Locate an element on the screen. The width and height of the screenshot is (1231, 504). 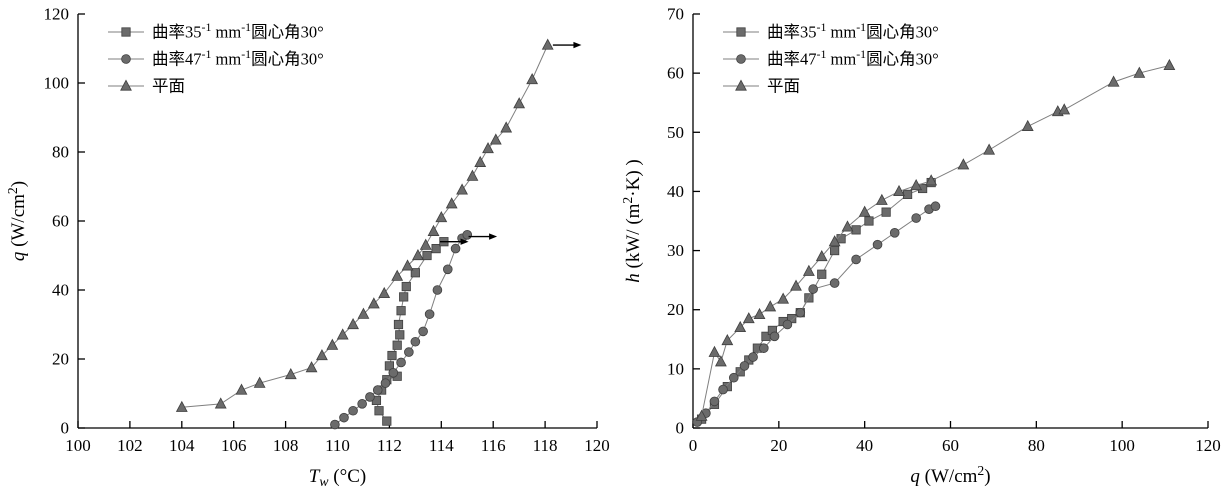
svg-text: 114 is located at coordinates (441, 445).